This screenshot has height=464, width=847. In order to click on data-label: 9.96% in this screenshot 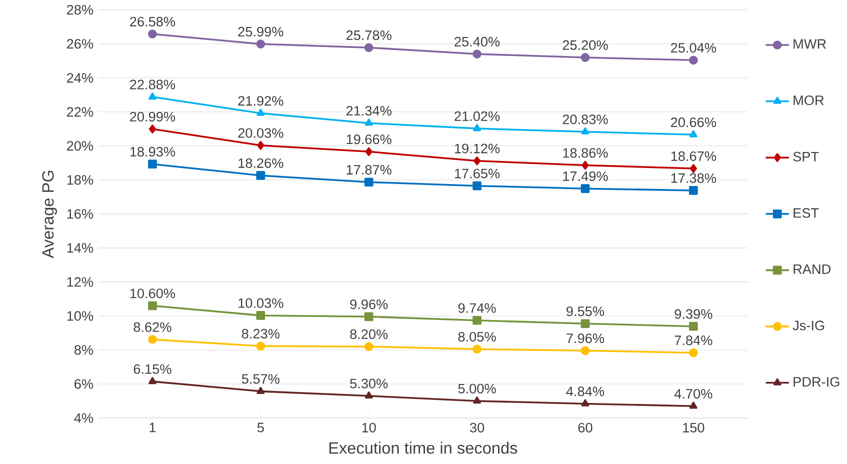, I will do `click(369, 304)`.